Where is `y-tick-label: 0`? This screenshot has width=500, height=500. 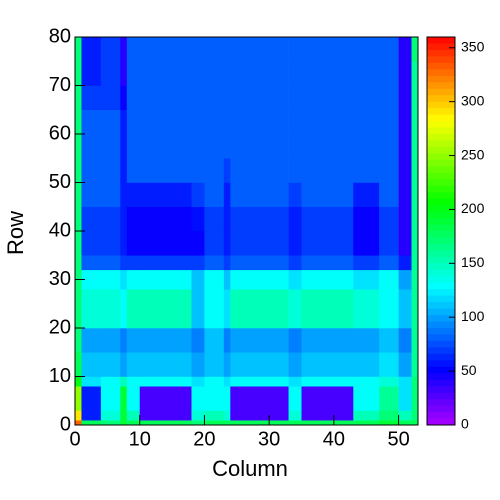
y-tick-label: 0 is located at coordinates (65, 424).